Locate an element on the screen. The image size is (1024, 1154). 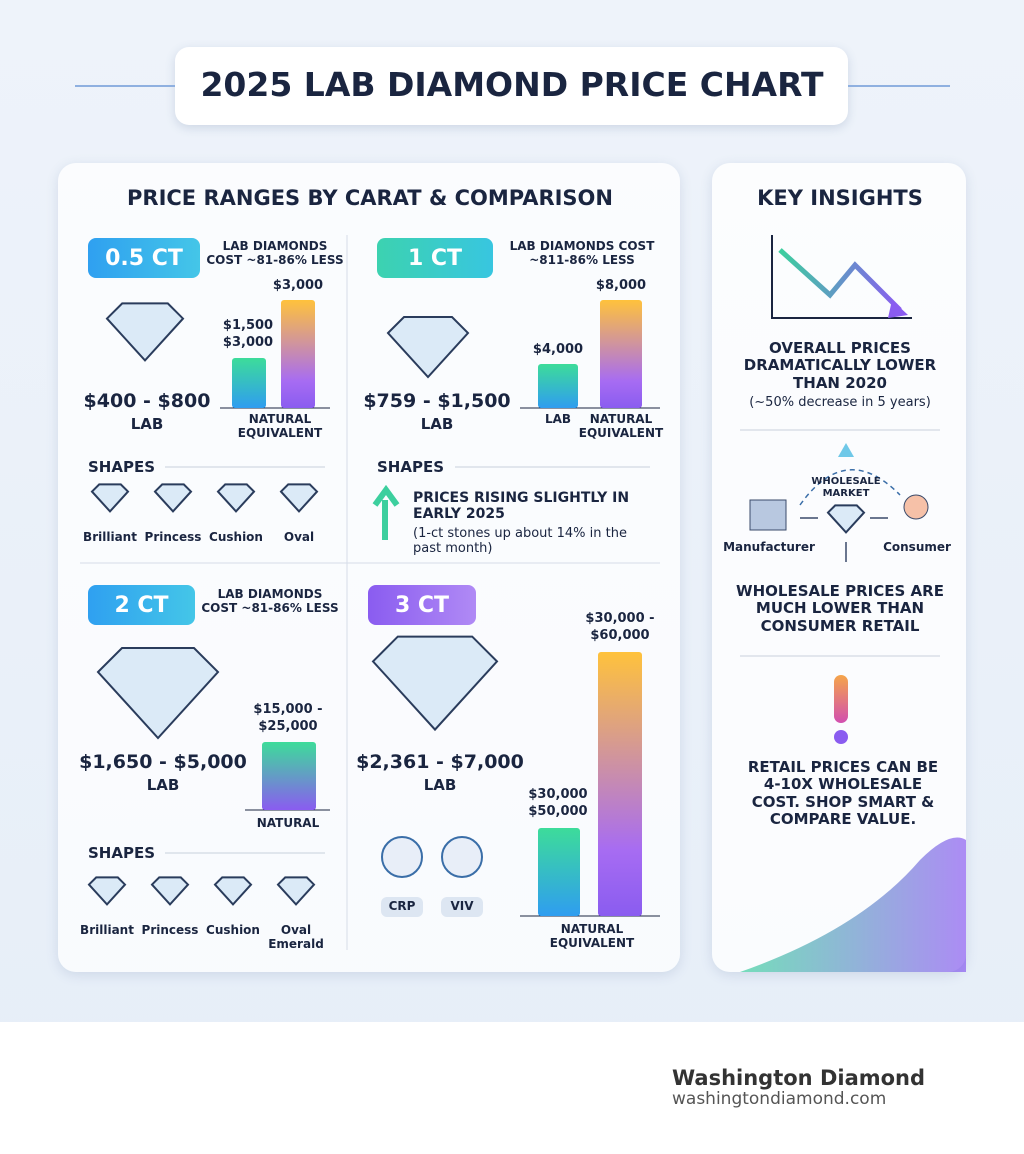
bar-label: $15,000 - is located at coordinates (288, 709).